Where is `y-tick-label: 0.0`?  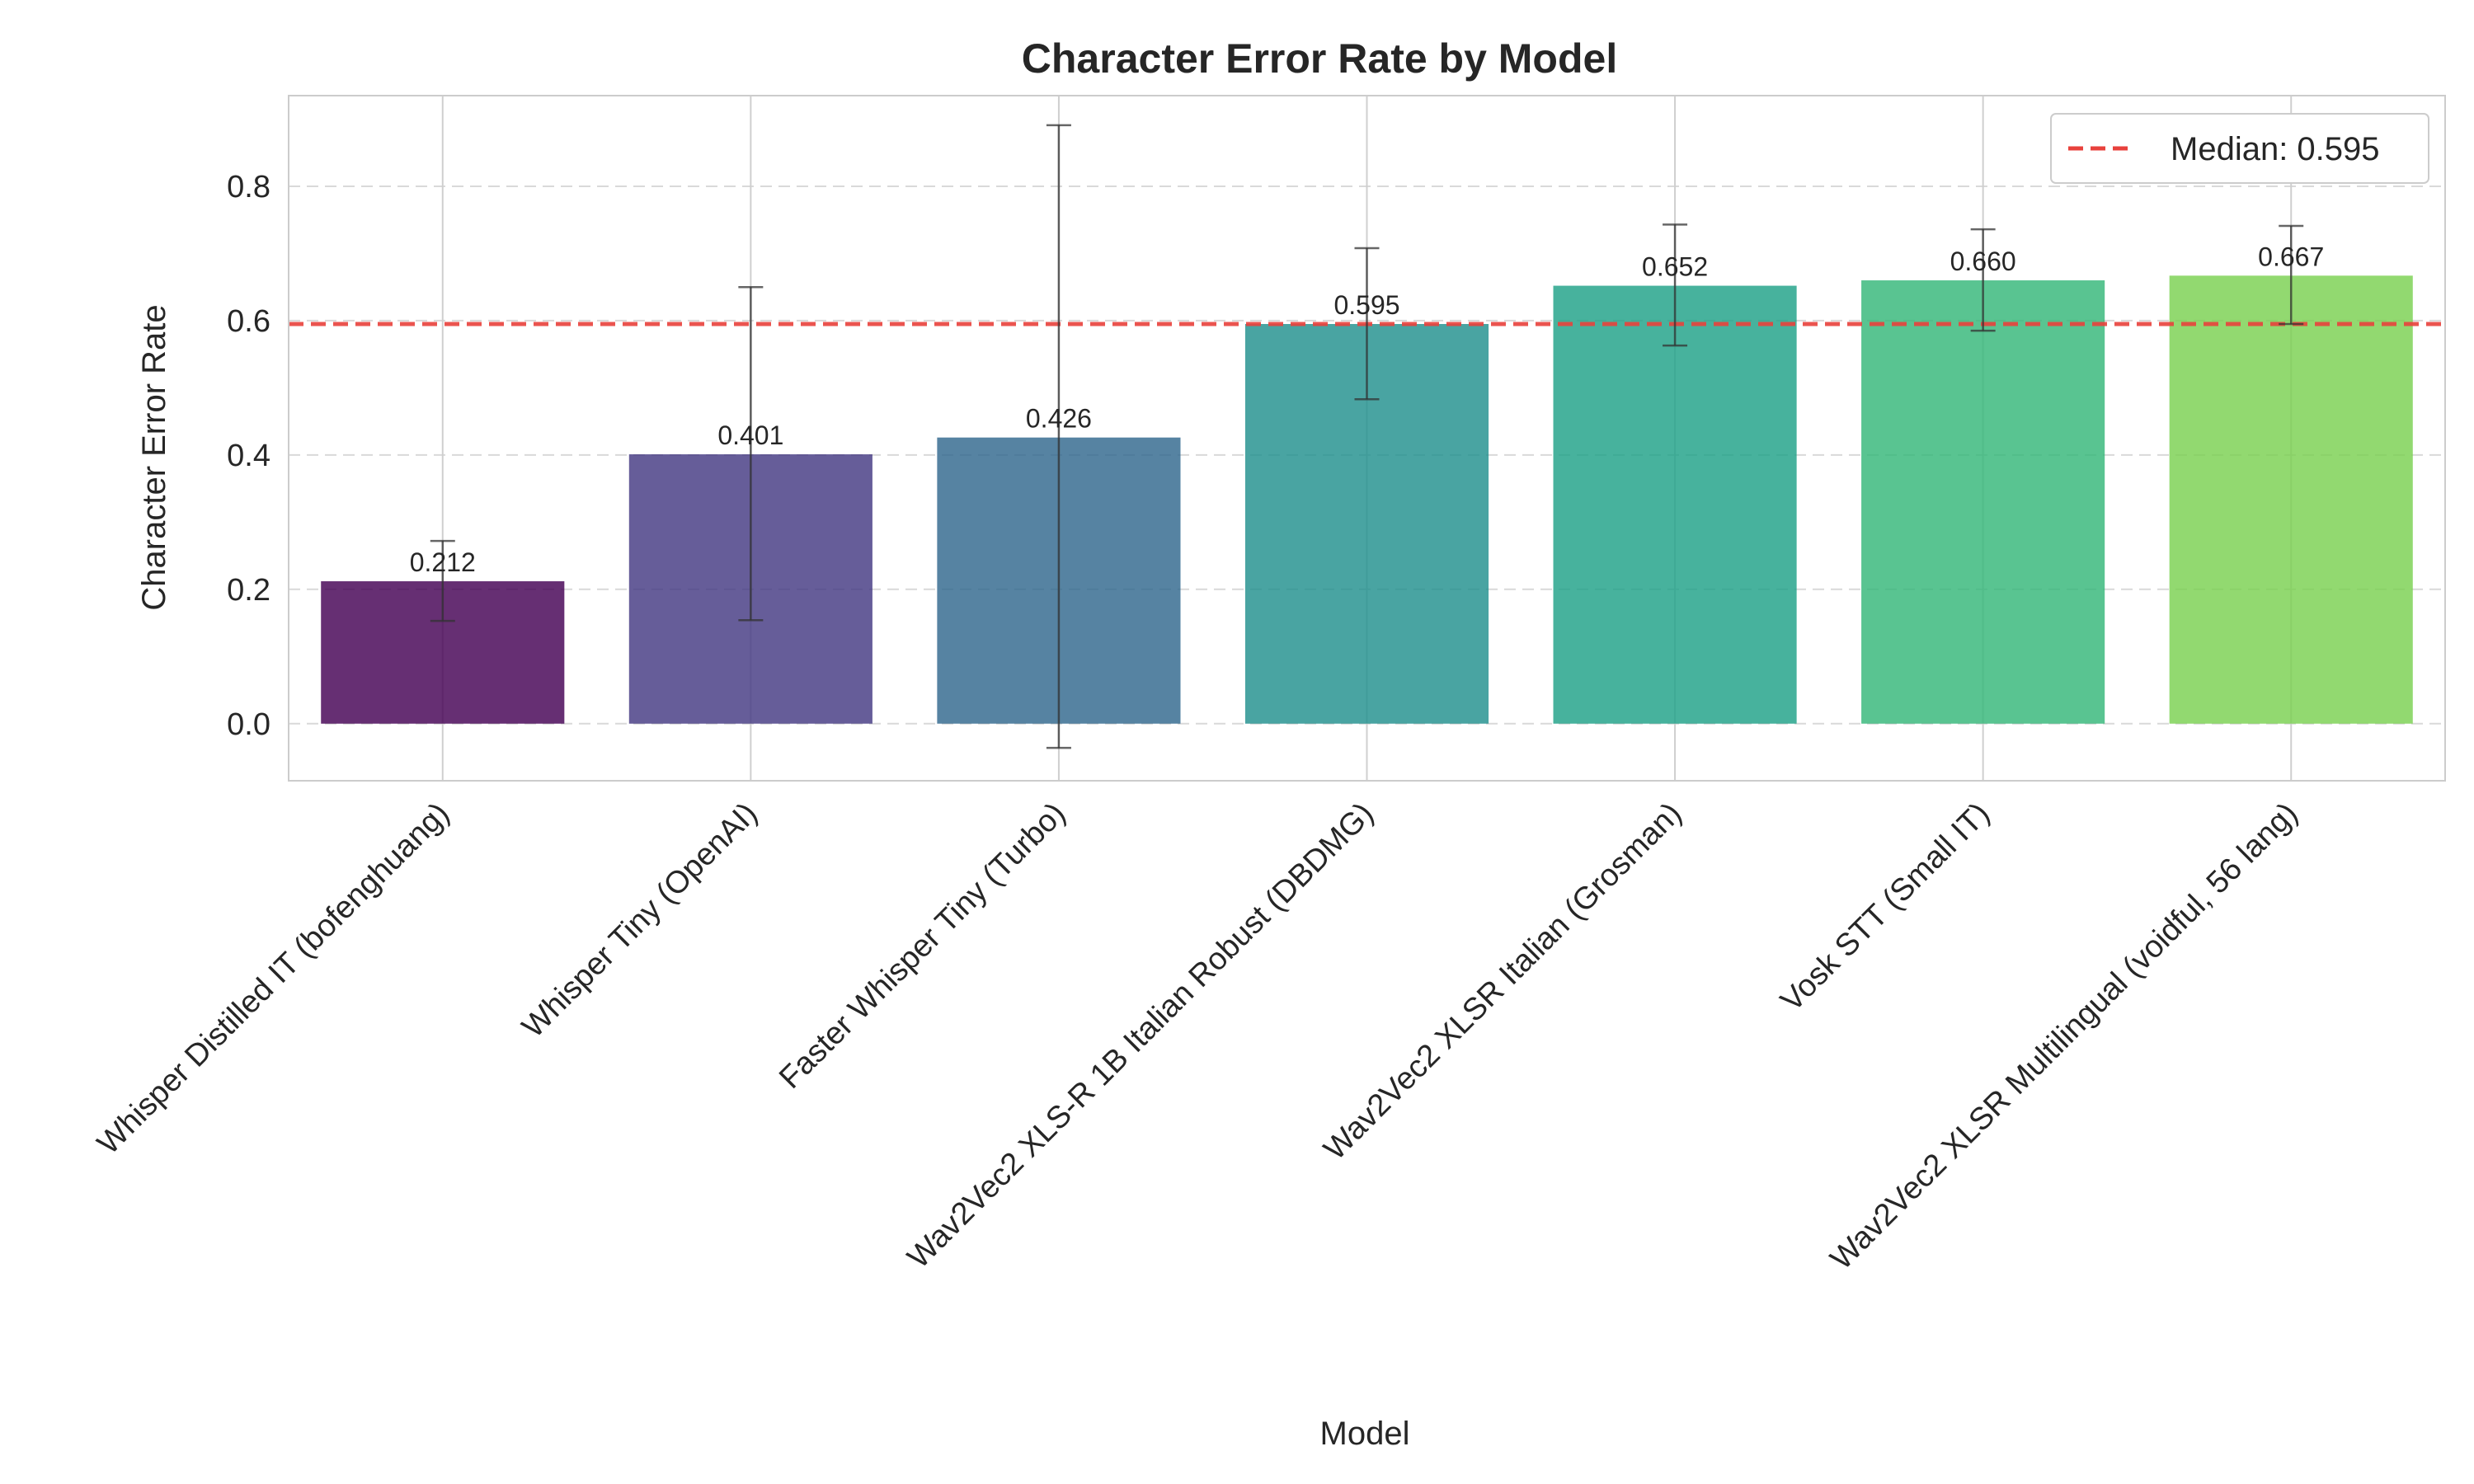 y-tick-label: 0.0 is located at coordinates (248, 724).